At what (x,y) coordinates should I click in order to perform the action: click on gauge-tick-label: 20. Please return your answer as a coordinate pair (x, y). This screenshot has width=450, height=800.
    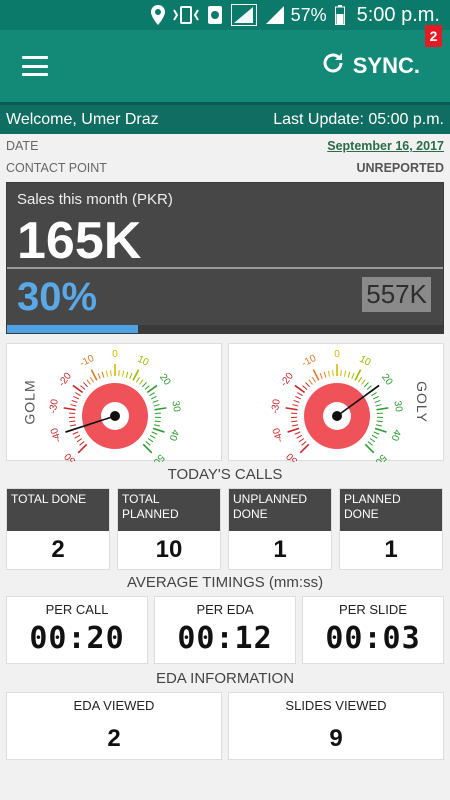
    Looking at the image, I should click on (165, 380).